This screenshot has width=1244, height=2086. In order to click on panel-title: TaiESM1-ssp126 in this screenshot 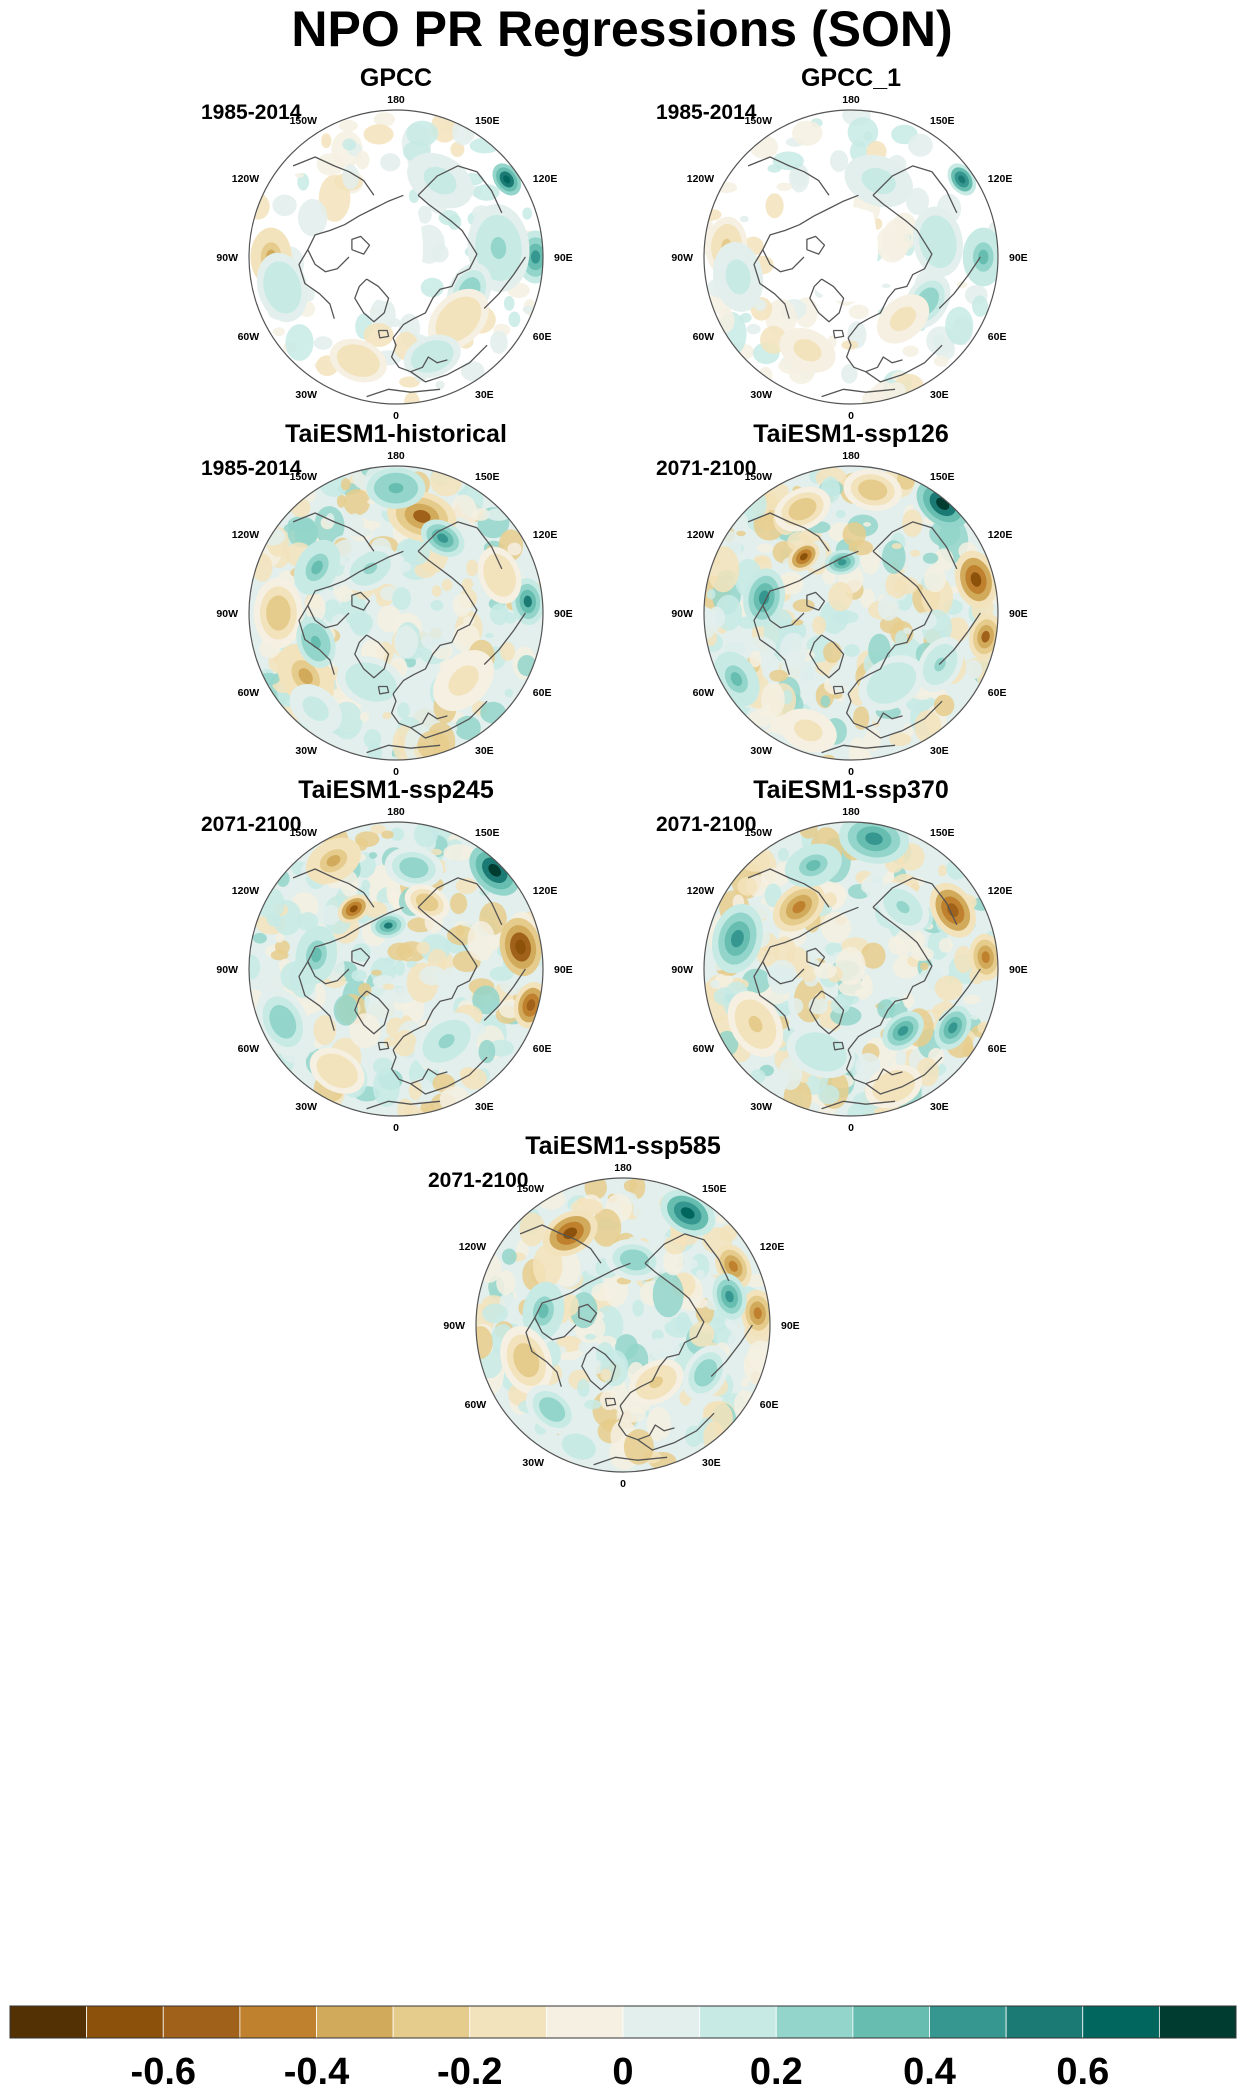, I will do `click(850, 434)`.